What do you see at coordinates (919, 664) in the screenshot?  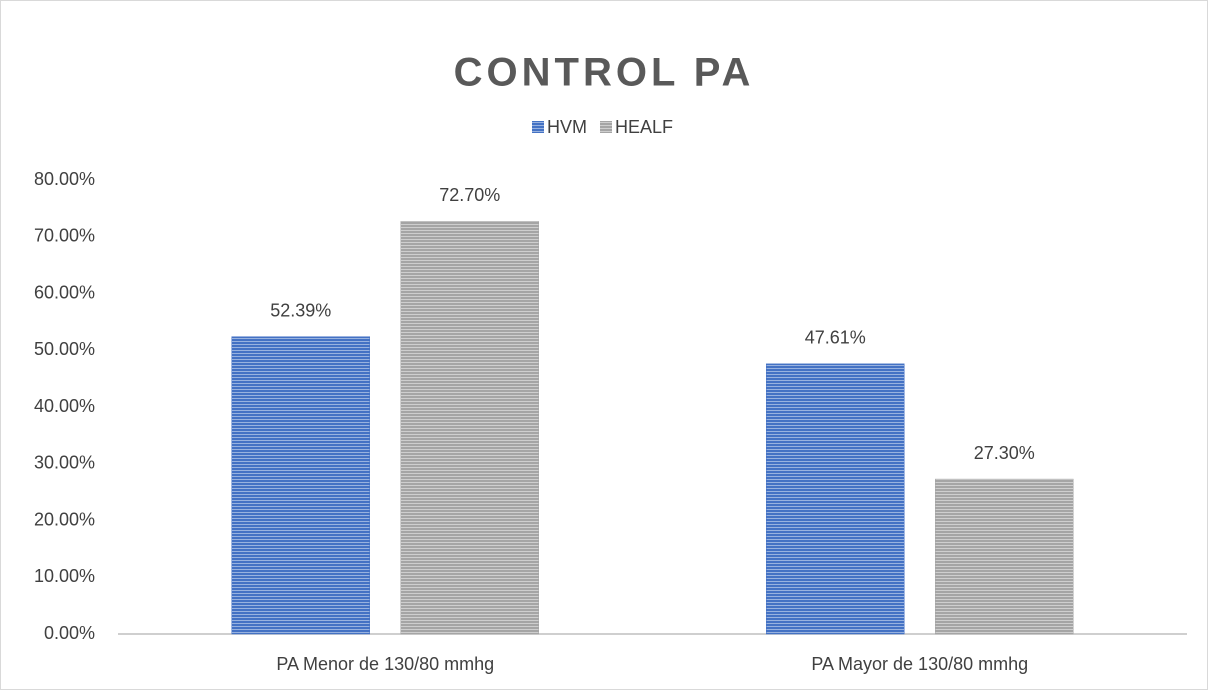 I see `x-tick-label: PA Mayor de 130/80 mmhg` at bounding box center [919, 664].